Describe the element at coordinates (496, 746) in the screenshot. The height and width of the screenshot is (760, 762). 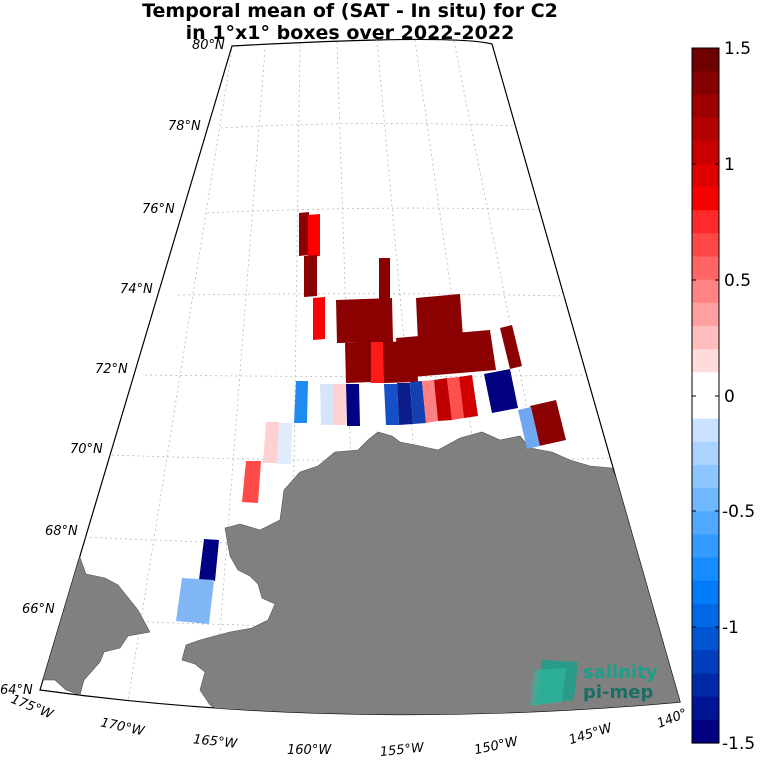
I see `lon-label-150: 150°W` at that location.